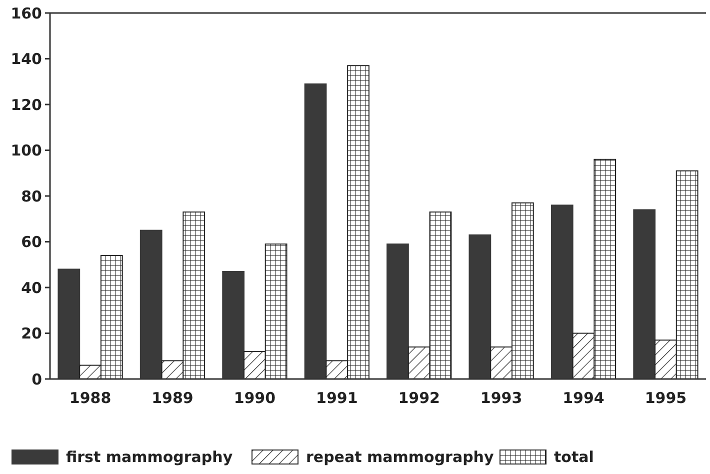 This screenshot has width=710, height=474. Describe the element at coordinates (149, 457) in the screenshot. I see `legend-label: first mammography` at that location.